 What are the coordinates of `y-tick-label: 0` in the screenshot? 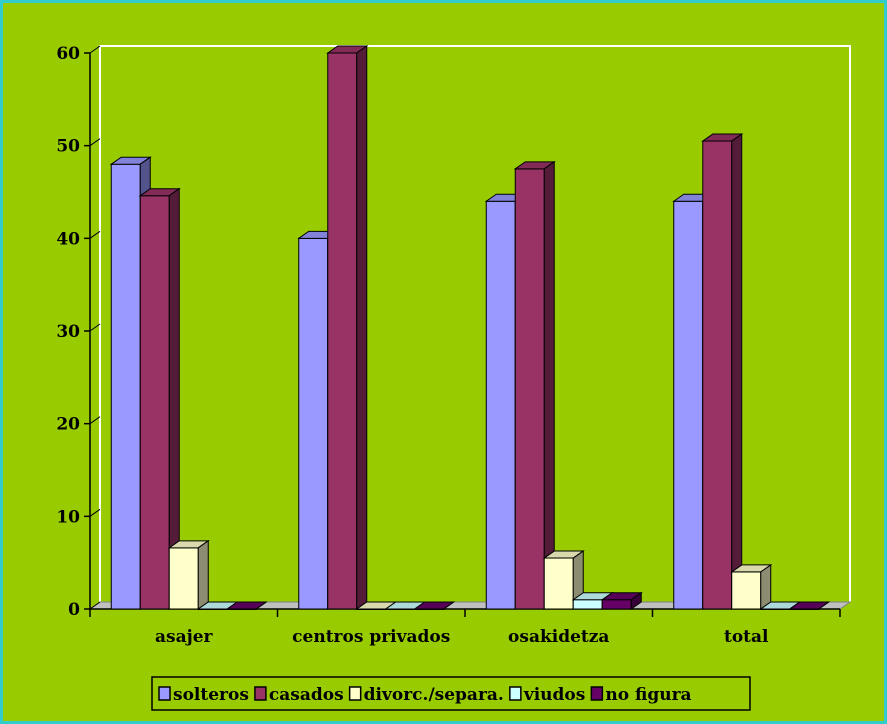 It's located at (74, 610).